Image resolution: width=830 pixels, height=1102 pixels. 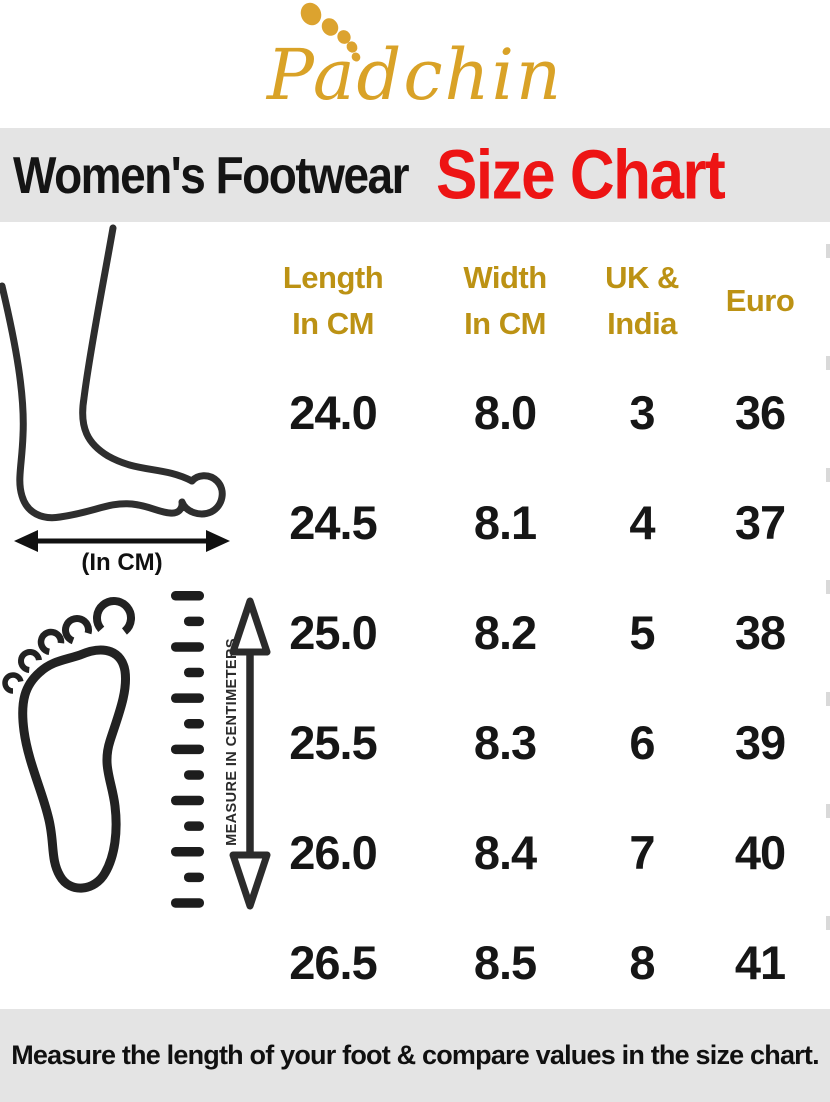 I want to click on width-cm-value: 8.5, so click(x=505, y=962).